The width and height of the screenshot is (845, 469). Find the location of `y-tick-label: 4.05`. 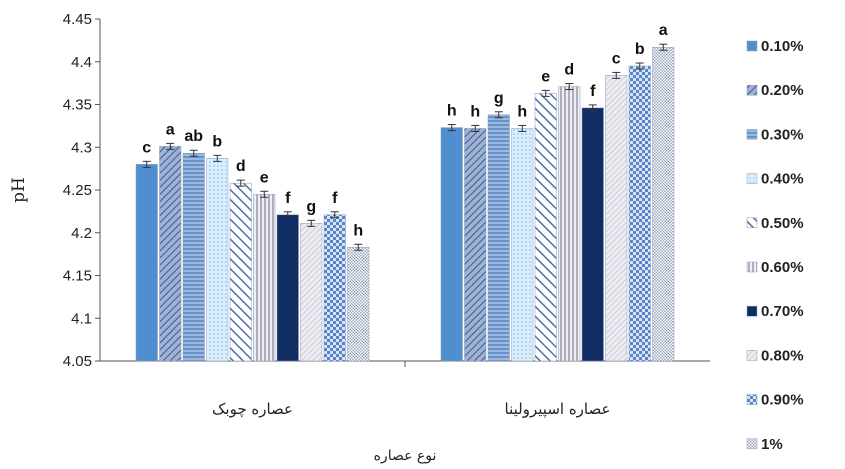

y-tick-label: 4.05 is located at coordinates (77, 361).